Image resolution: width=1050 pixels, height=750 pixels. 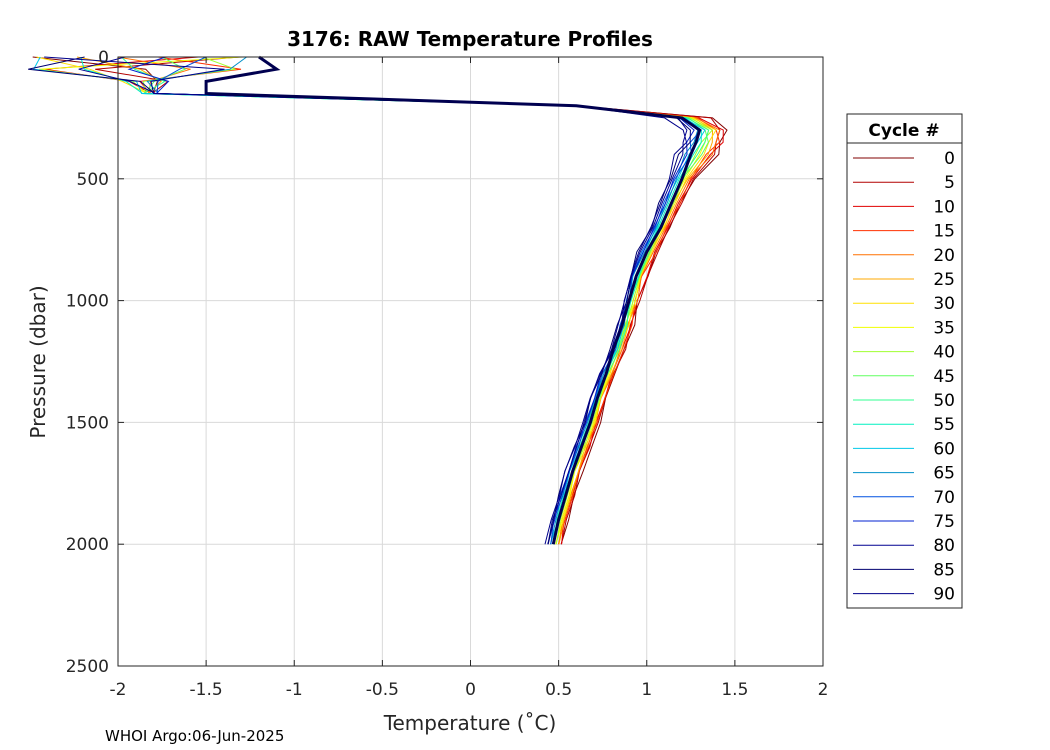 What do you see at coordinates (558, 690) in the screenshot?
I see `x-tick-label: 0.5` at bounding box center [558, 690].